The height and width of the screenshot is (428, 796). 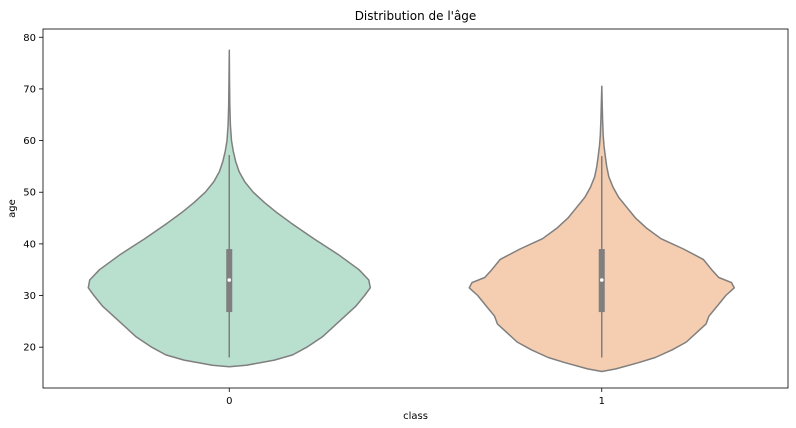 I want to click on y-tick-label-60: 60, so click(x=29, y=141).